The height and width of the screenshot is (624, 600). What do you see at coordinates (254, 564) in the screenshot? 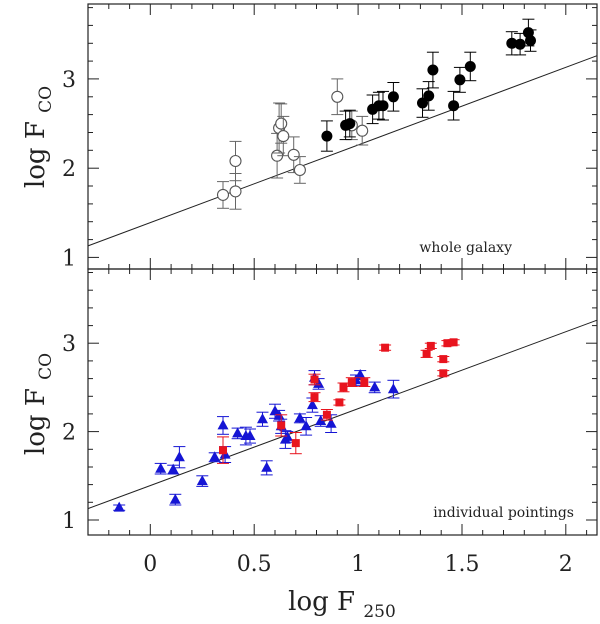
I see `x-tick-label: 0.5` at bounding box center [254, 564].